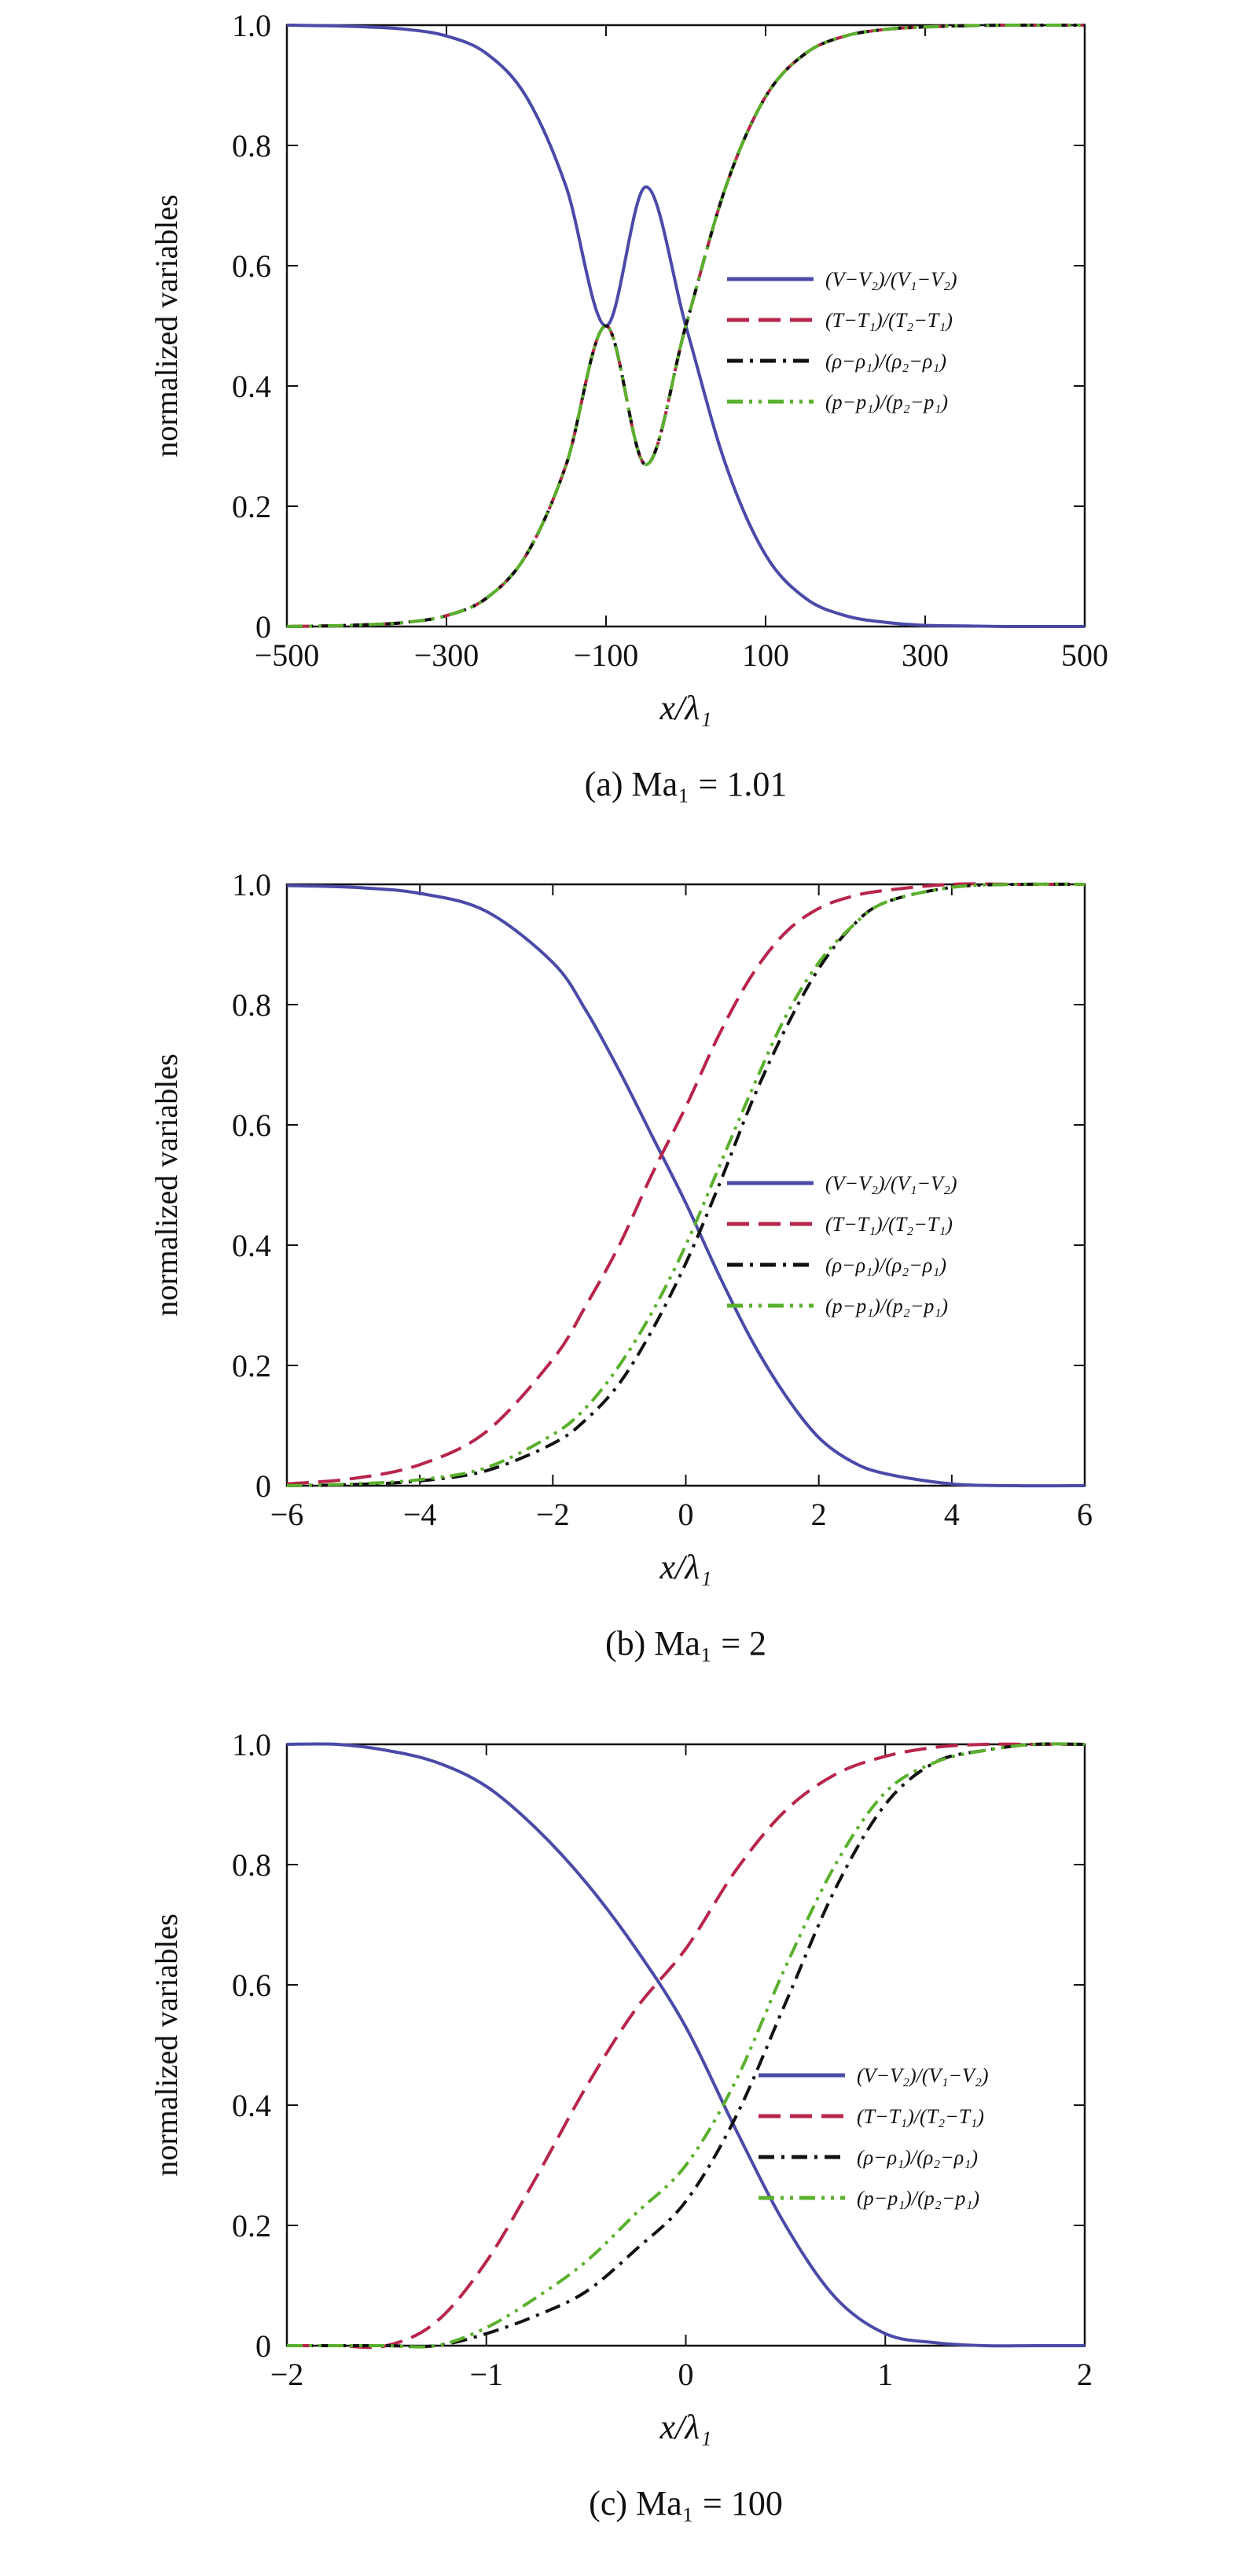 The height and width of the screenshot is (2576, 1238). What do you see at coordinates (287, 1514) in the screenshot?
I see `x-tick-label: −6` at bounding box center [287, 1514].